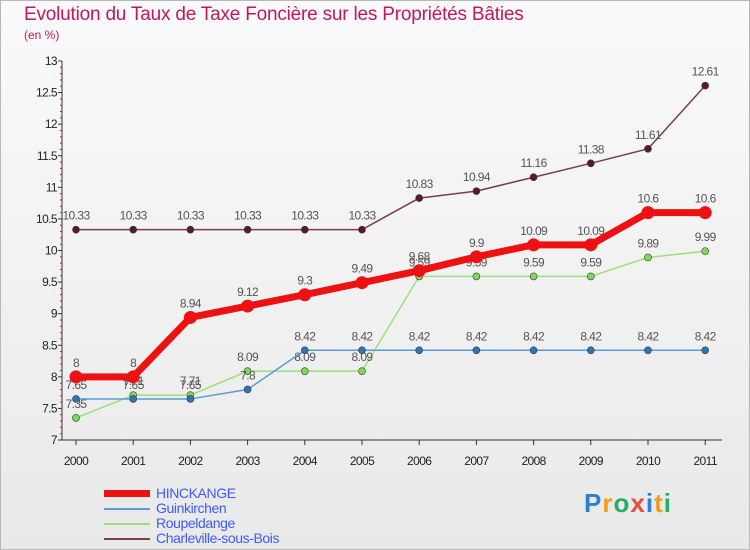 This screenshot has width=750, height=550. I want to click on y-tick-label: 9, so click(54, 314).